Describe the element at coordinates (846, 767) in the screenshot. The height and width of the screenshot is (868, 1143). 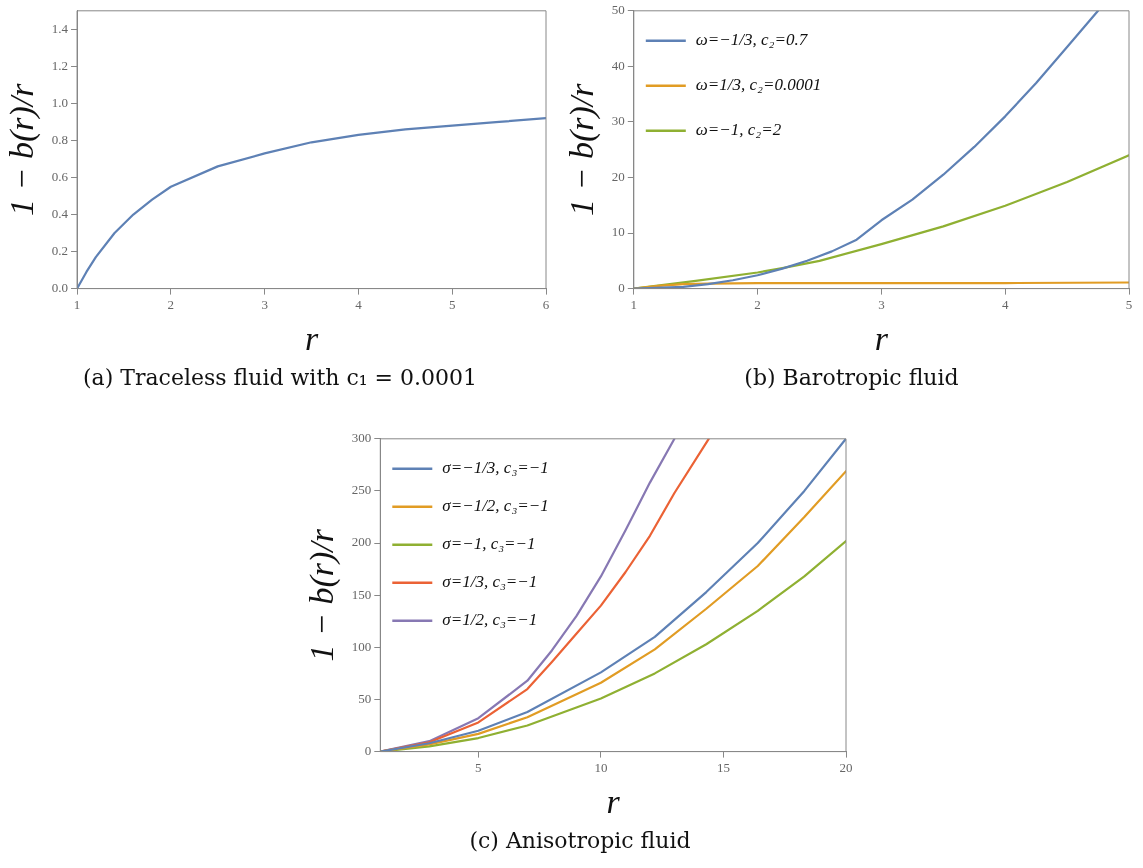
I see `x-tick-label: 20` at that location.